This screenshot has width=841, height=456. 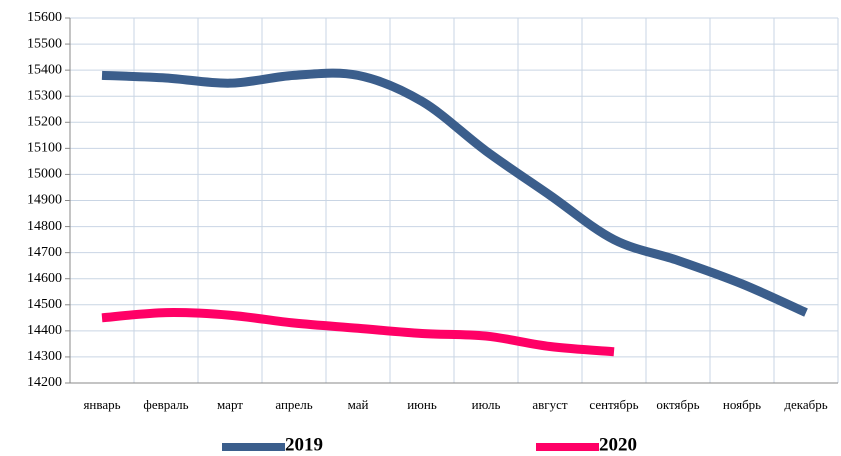 What do you see at coordinates (44, 122) in the screenshot?
I see `y-tick-label: 15200` at bounding box center [44, 122].